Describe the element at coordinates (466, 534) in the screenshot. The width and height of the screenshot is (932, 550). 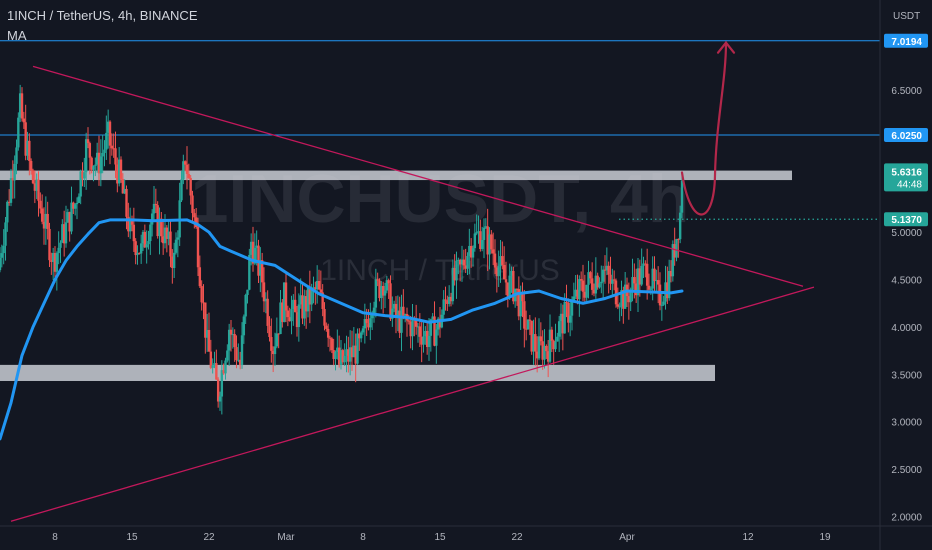
I see `time-axis: 8 15 22 Mar 8 15 22 Apr 12 19` at that location.